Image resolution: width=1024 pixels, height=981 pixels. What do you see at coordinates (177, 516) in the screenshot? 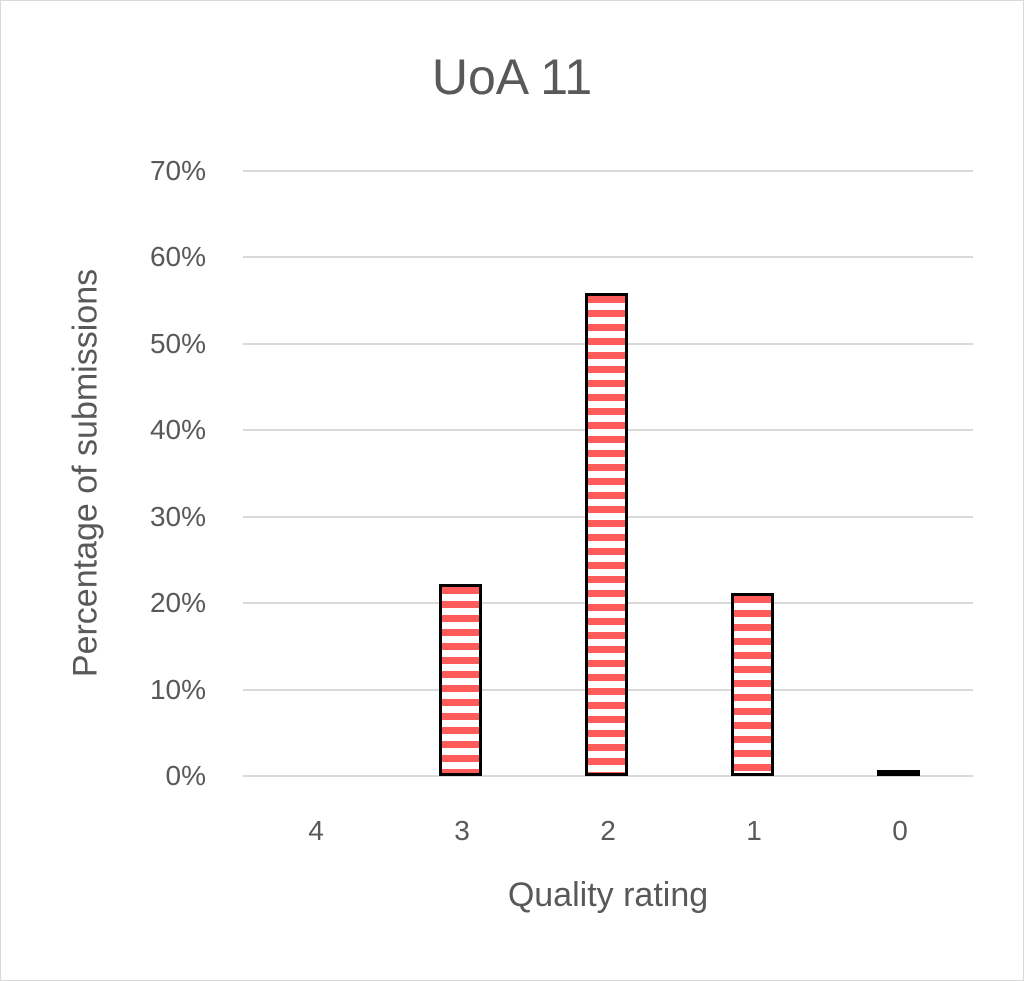
I see `y-tick-label: 30%` at bounding box center [177, 516].